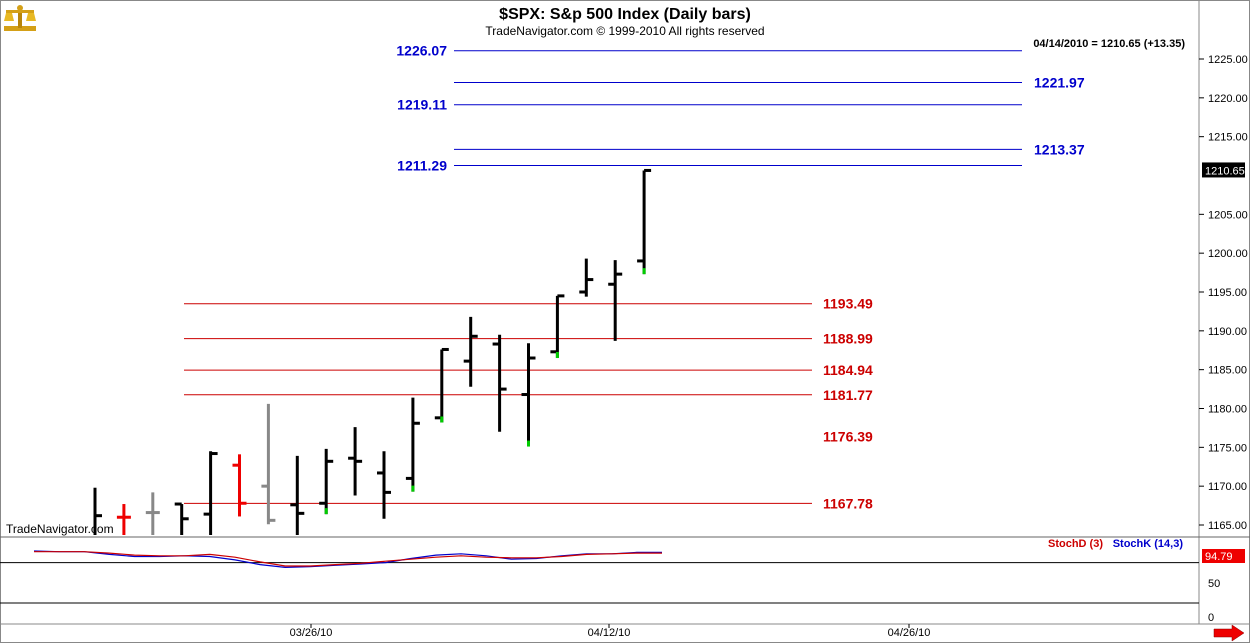  What do you see at coordinates (1228, 60) in the screenshot?
I see `price-tick-label: 1225.00` at bounding box center [1228, 60].